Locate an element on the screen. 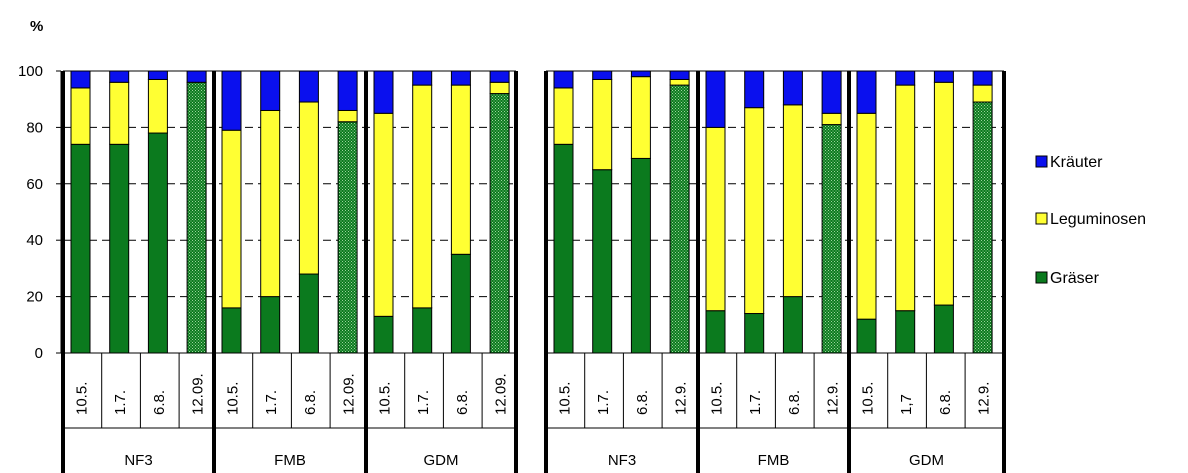 The image size is (1188, 473). group-label: GDM is located at coordinates (441, 460).